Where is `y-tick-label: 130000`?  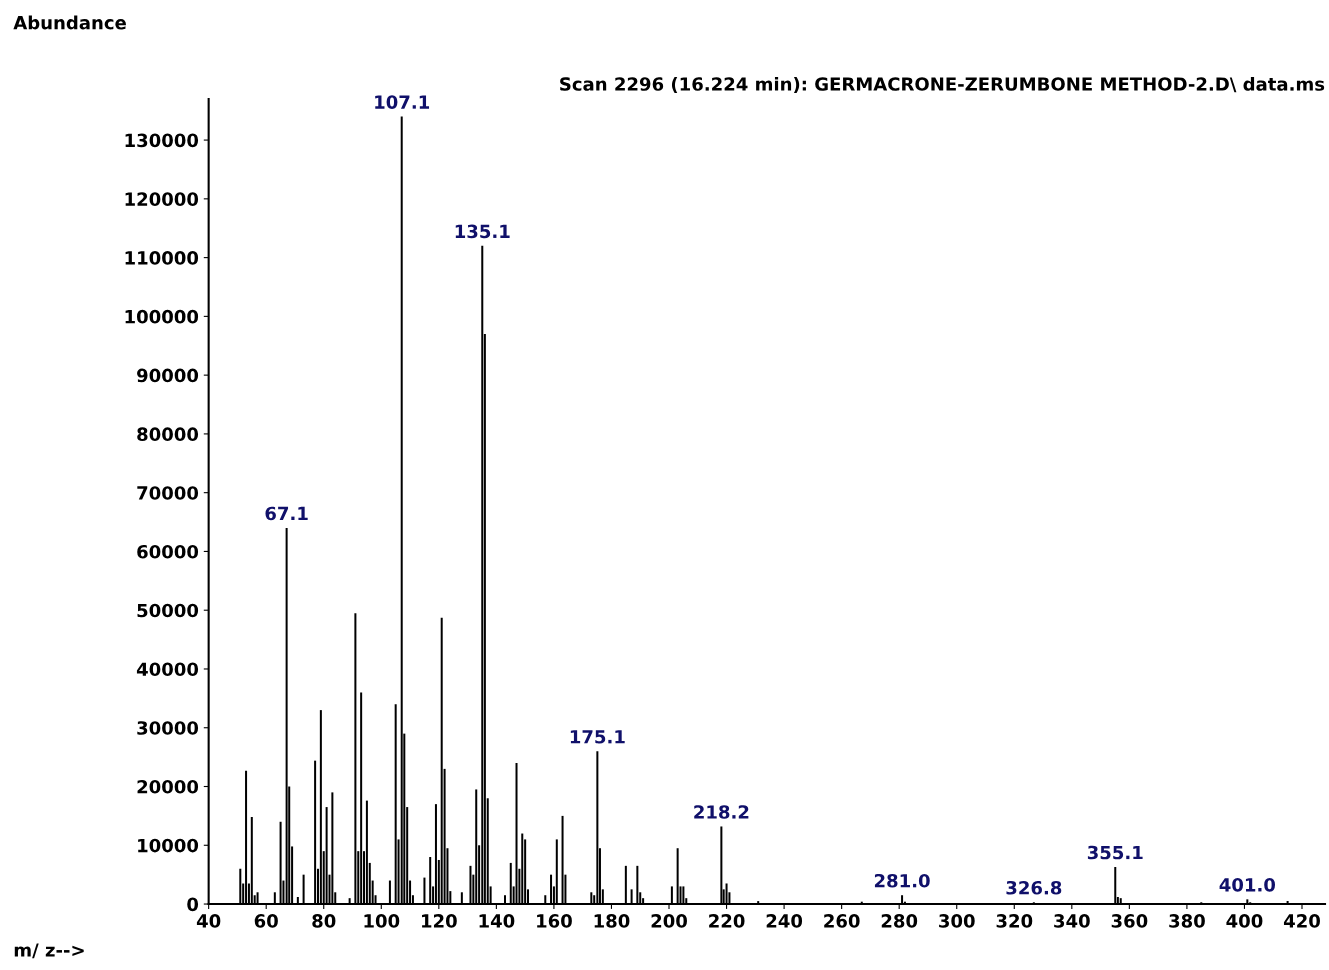 y-tick-label: 130000 is located at coordinates (162, 140).